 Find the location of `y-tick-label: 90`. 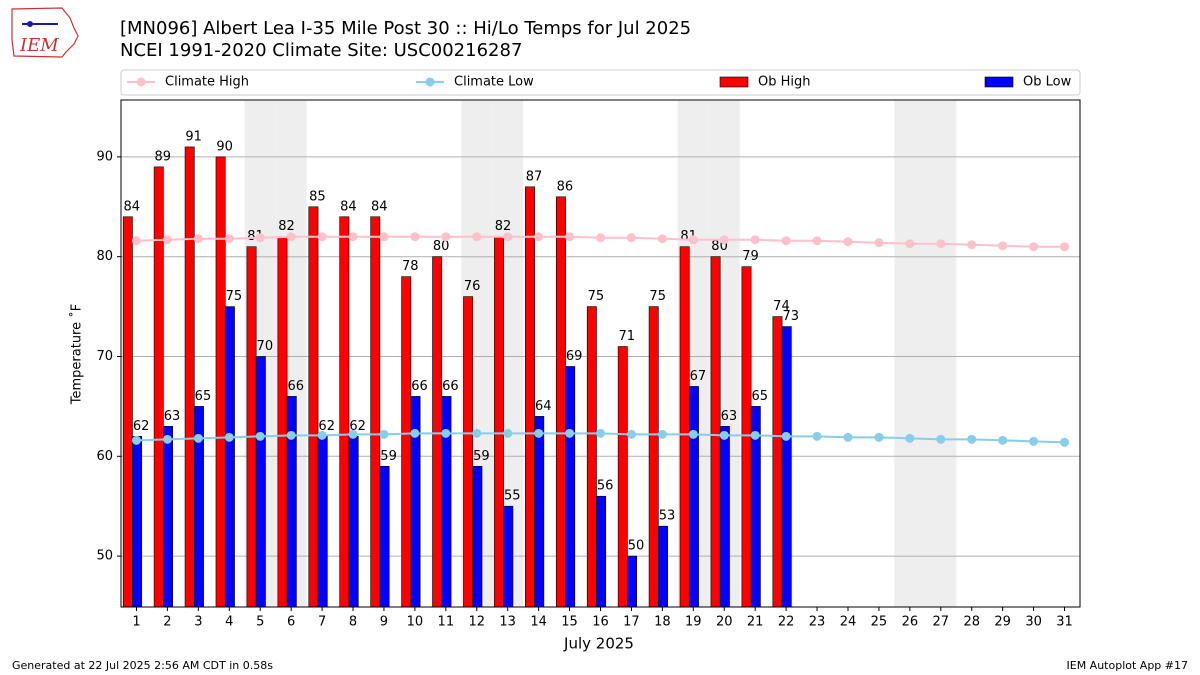

y-tick-label: 90 is located at coordinates (104, 156).